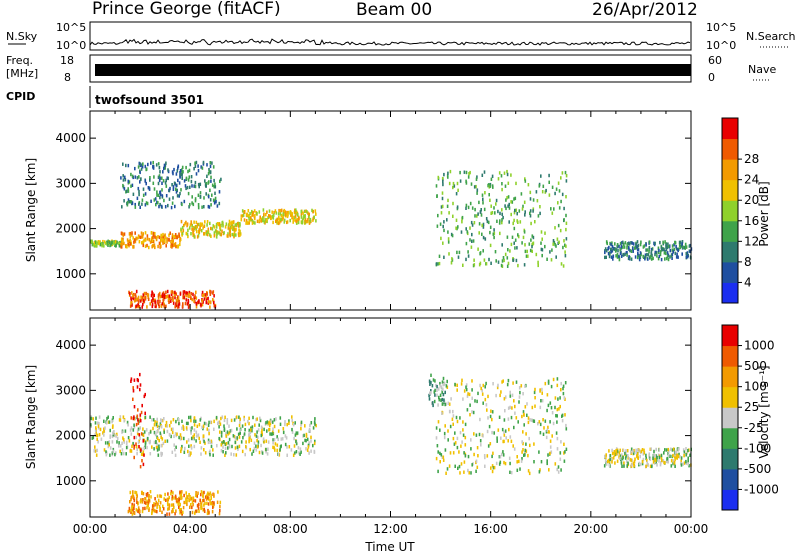  Describe the element at coordinates (755, 366) in the screenshot. I see `colorbar-tick-label: 500` at that location.